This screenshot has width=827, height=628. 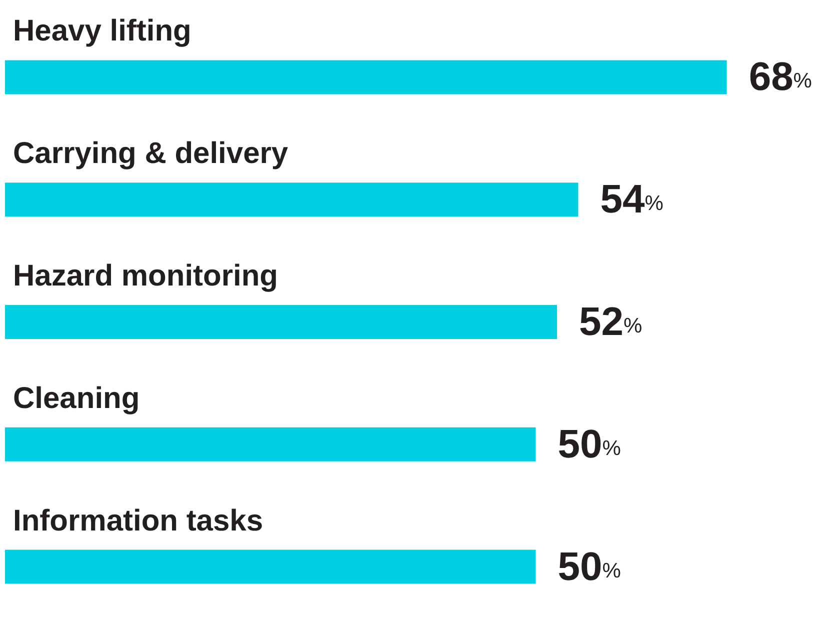 I want to click on data-label: 52%, so click(x=610, y=322).